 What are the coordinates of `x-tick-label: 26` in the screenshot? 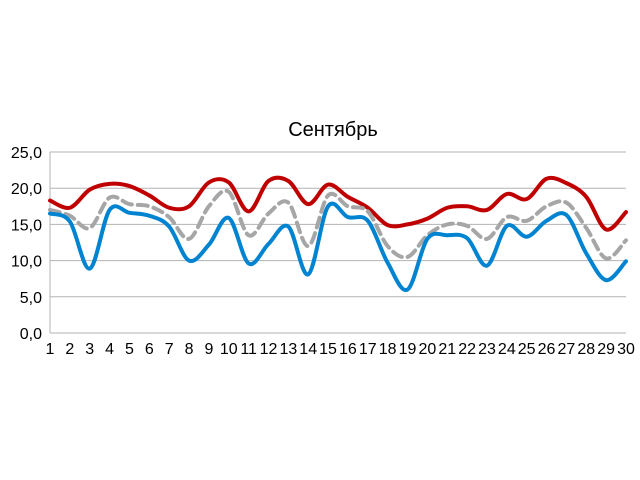 It's located at (547, 349).